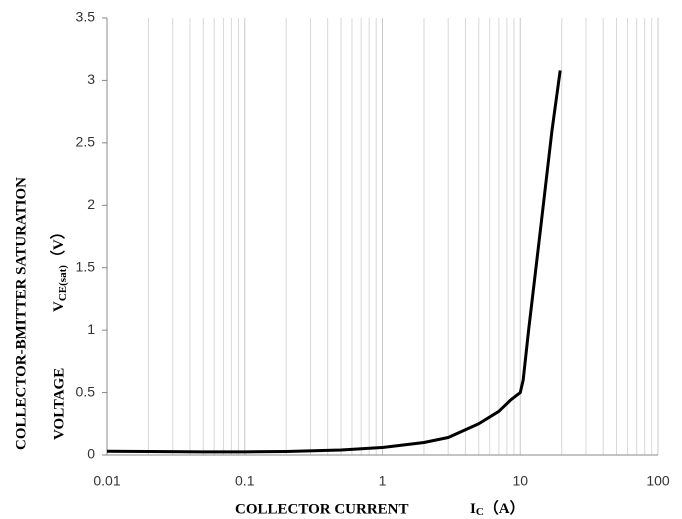 The width and height of the screenshot is (682, 519). Describe the element at coordinates (91, 454) in the screenshot. I see `y-tick-label: 0` at that location.